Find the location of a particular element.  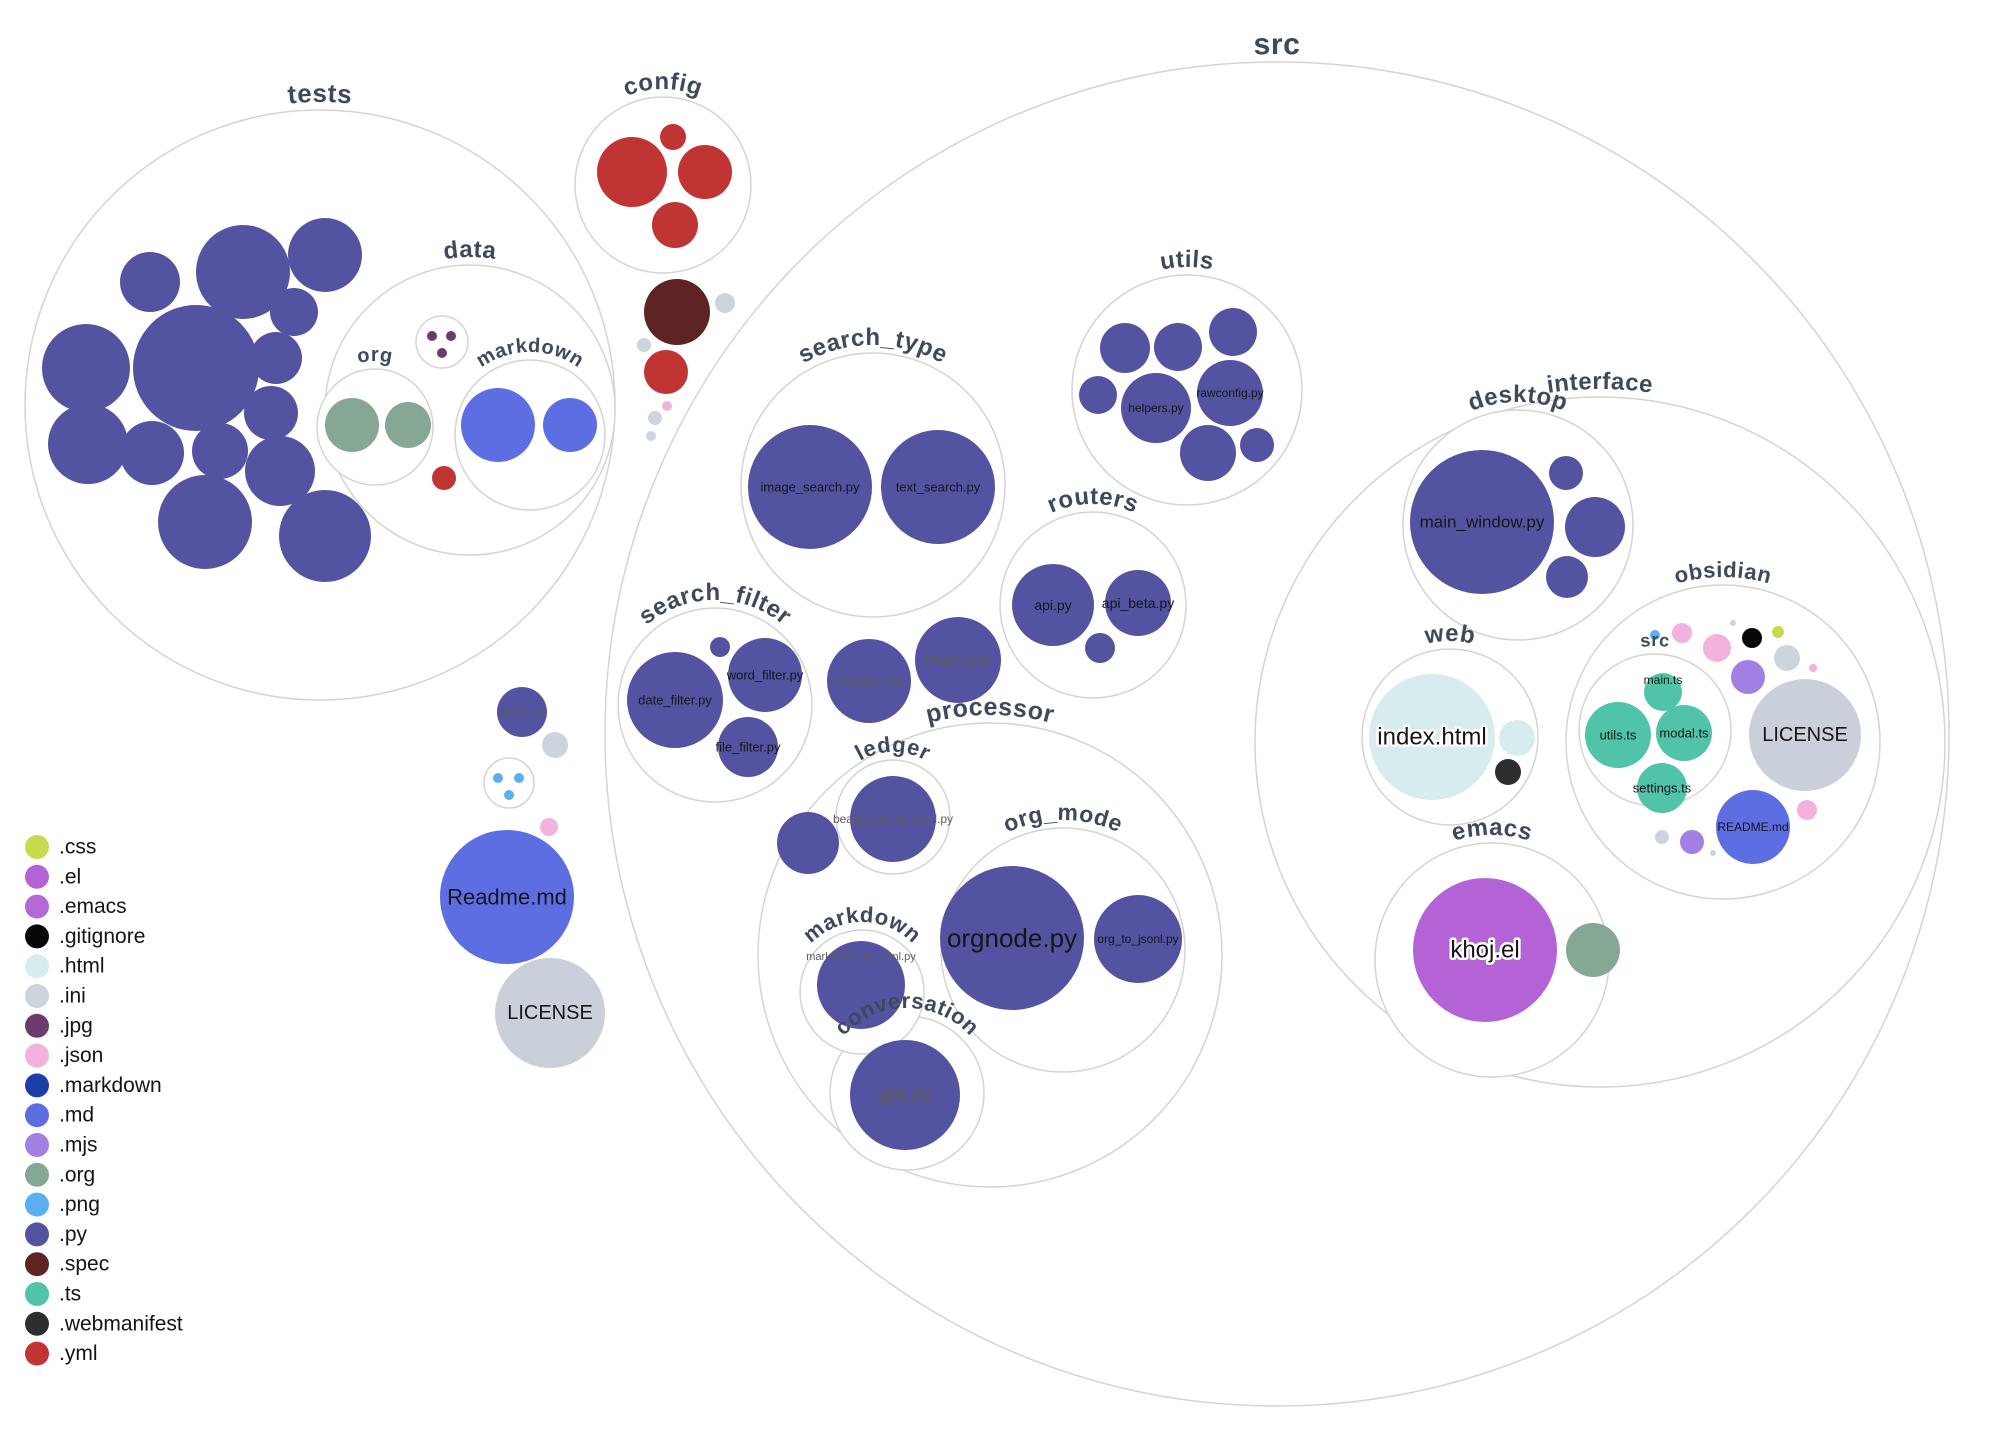

file-label-configure.py: configure.py is located at coordinates (869, 681).